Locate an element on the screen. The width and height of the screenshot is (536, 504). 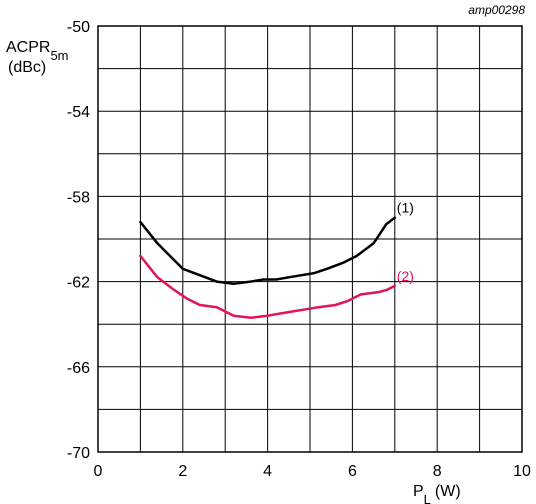
series-label-1: (1) is located at coordinates (405, 208).